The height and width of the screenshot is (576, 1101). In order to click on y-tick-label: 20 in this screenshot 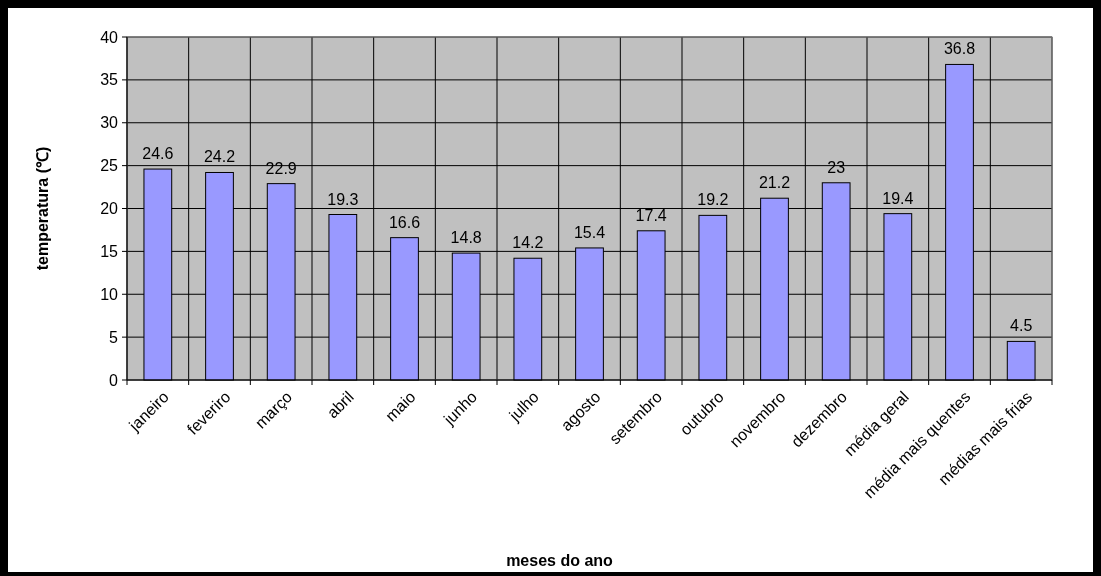, I will do `click(109, 209)`.